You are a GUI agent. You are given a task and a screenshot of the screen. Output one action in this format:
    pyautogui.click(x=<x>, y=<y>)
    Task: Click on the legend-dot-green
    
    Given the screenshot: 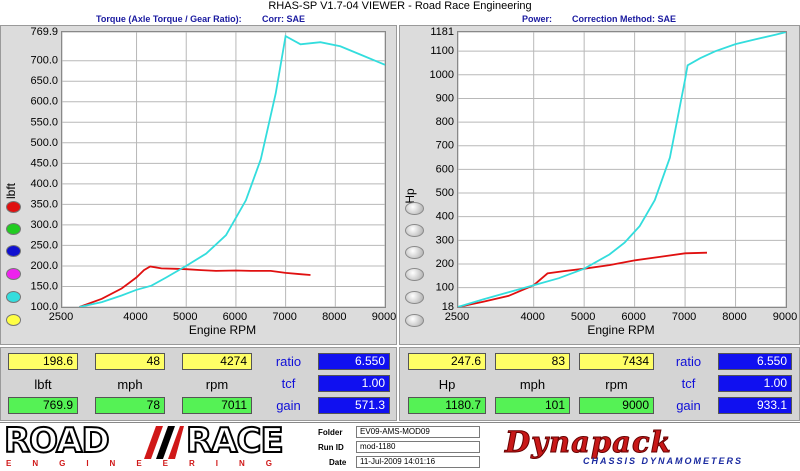 What is the action you would take?
    pyautogui.click(x=13, y=229)
    